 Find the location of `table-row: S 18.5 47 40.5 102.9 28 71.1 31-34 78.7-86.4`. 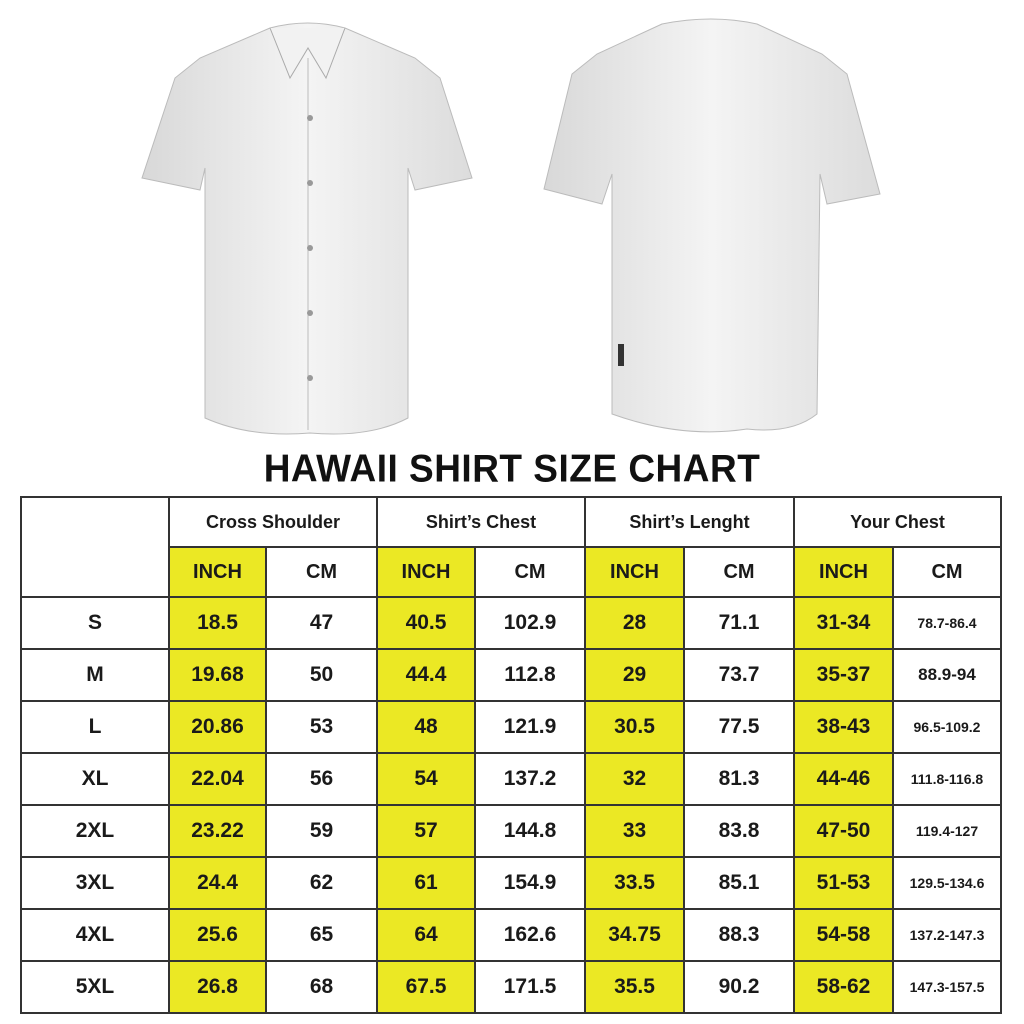

table-row: S 18.5 47 40.5 102.9 28 71.1 31-34 78.7-86.4 is located at coordinates (511, 623).